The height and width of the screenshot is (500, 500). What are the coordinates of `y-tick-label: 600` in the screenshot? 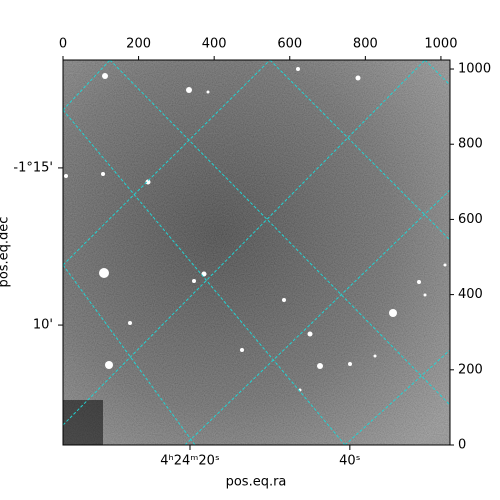 It's located at (470, 219).